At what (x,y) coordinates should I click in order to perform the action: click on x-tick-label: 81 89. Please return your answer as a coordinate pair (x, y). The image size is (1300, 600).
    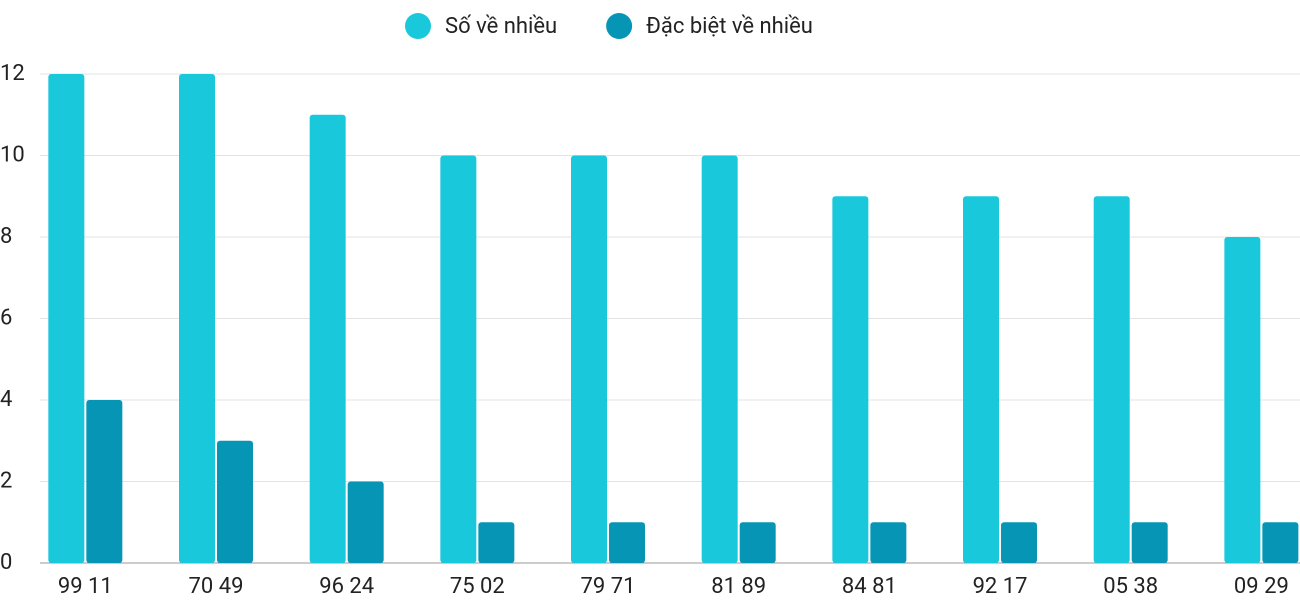
    Looking at the image, I should click on (738, 586).